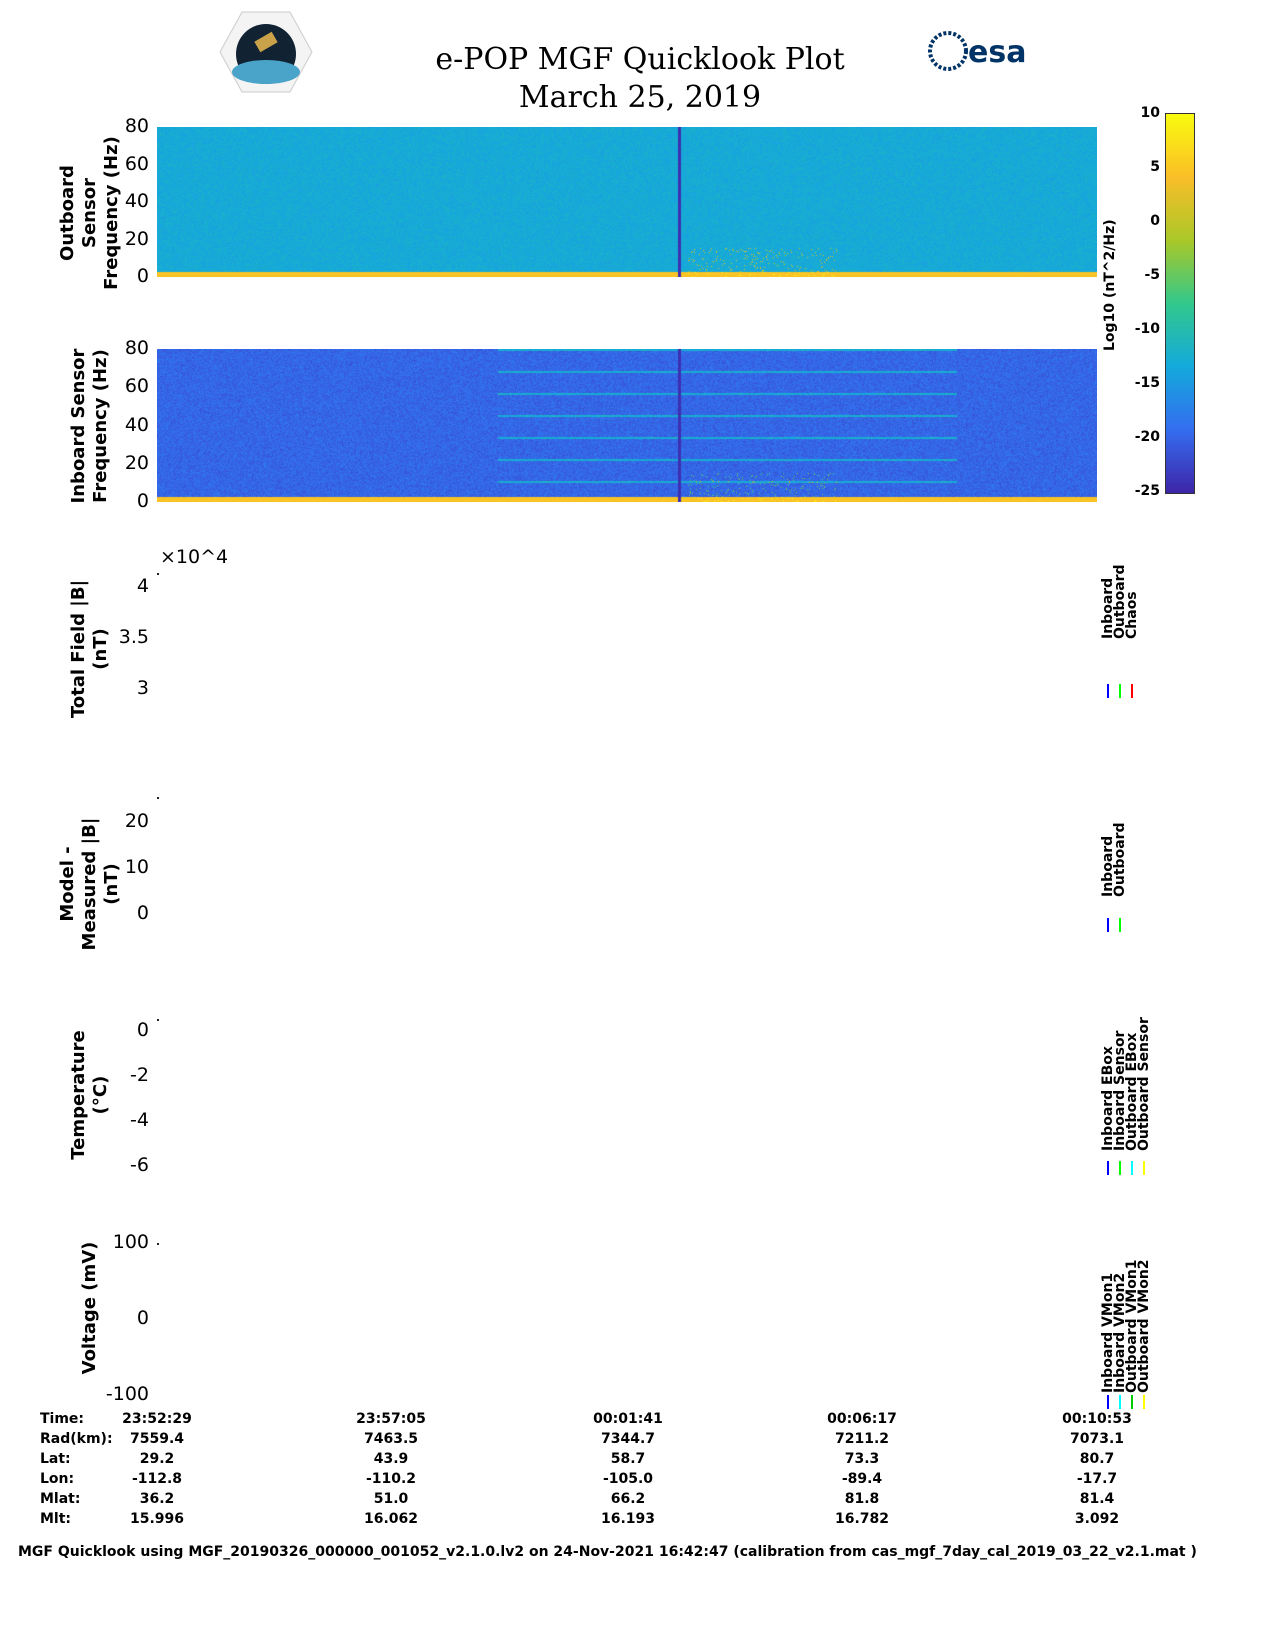 Image resolution: width=1275 pixels, height=1650 pixels. Describe the element at coordinates (391, 1439) in the screenshot. I see `table-cell: 7463.5` at that location.